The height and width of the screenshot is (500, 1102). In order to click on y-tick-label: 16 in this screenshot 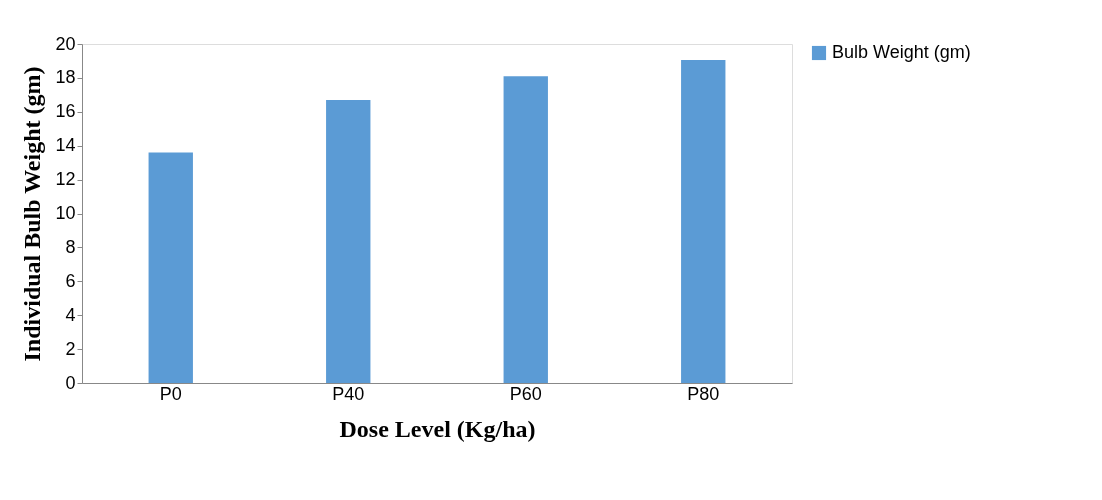, I will do `click(65, 111)`.